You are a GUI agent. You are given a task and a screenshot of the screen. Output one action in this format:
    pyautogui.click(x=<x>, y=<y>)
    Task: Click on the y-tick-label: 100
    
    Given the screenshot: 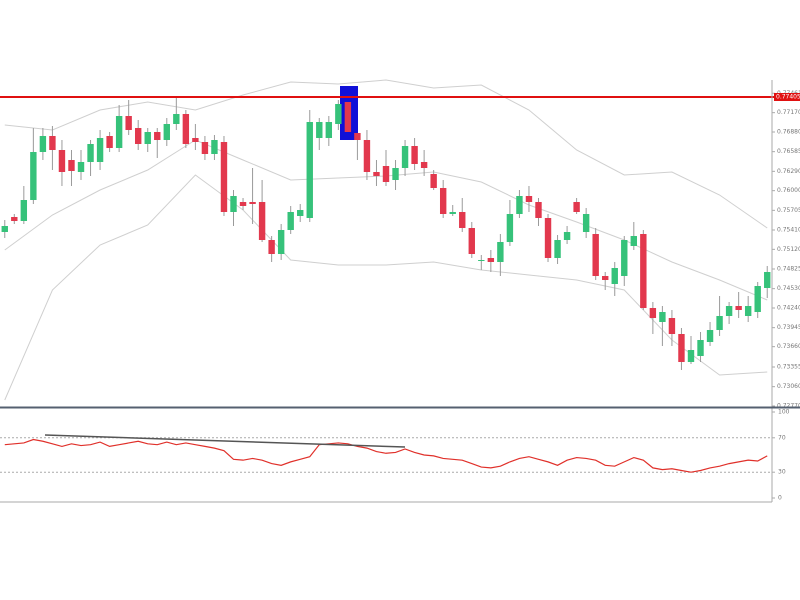 What is the action you would take?
    pyautogui.click(x=784, y=412)
    